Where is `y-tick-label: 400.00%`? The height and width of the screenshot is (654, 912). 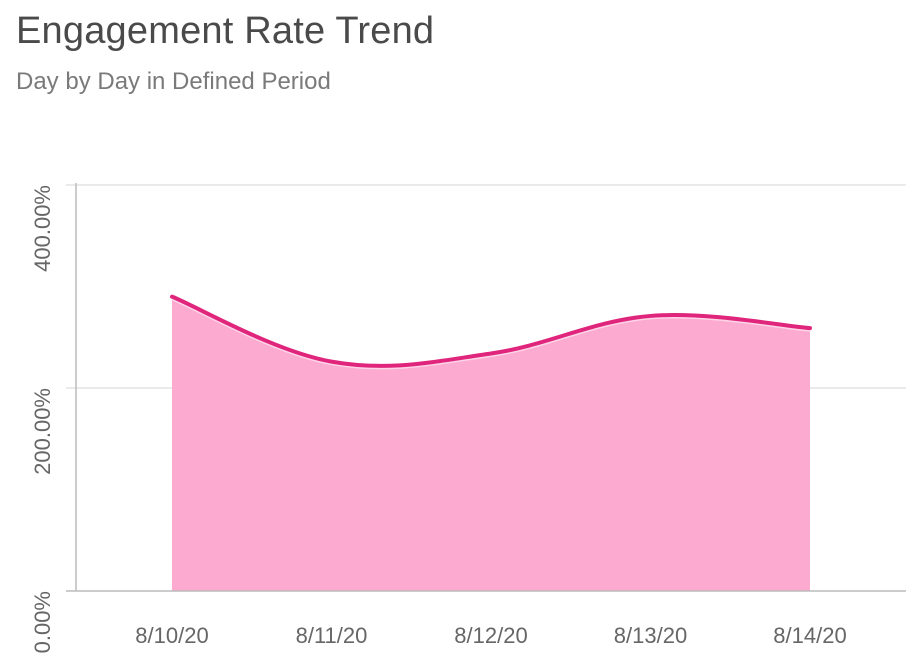
y-tick-label: 400.00% is located at coordinates (42, 228).